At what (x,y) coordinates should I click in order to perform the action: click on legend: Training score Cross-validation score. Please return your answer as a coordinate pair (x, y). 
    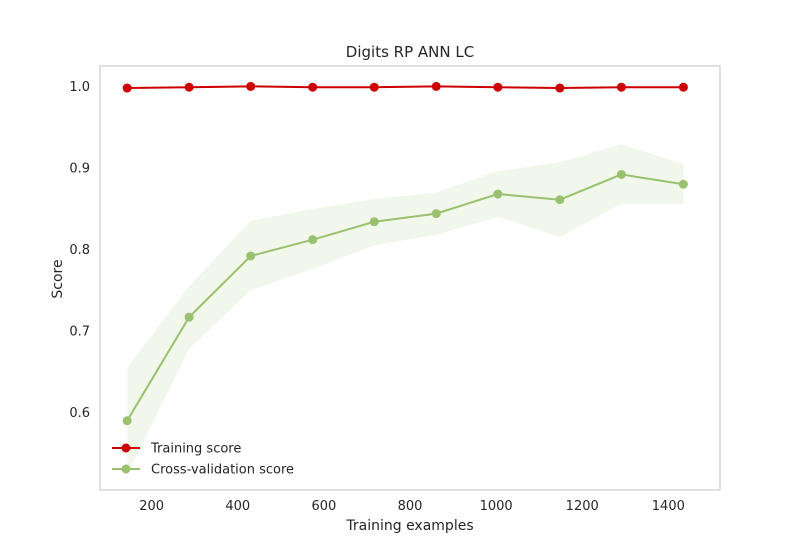
    Looking at the image, I should click on (203, 460).